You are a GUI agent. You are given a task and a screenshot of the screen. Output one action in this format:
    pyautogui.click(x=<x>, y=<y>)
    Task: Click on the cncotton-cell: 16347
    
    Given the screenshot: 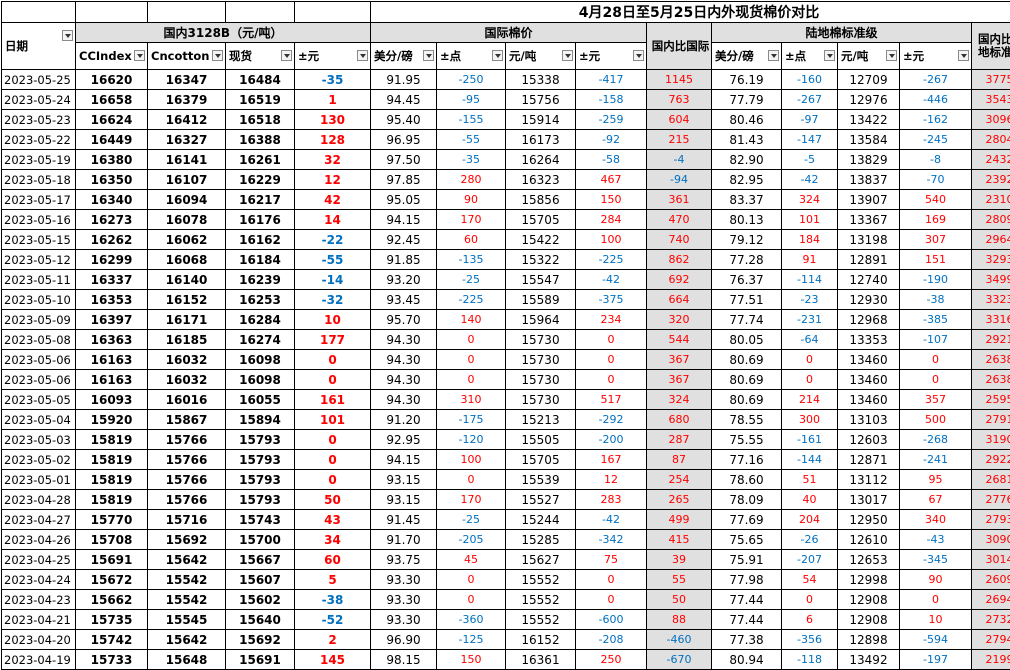 What is the action you would take?
    pyautogui.click(x=187, y=80)
    